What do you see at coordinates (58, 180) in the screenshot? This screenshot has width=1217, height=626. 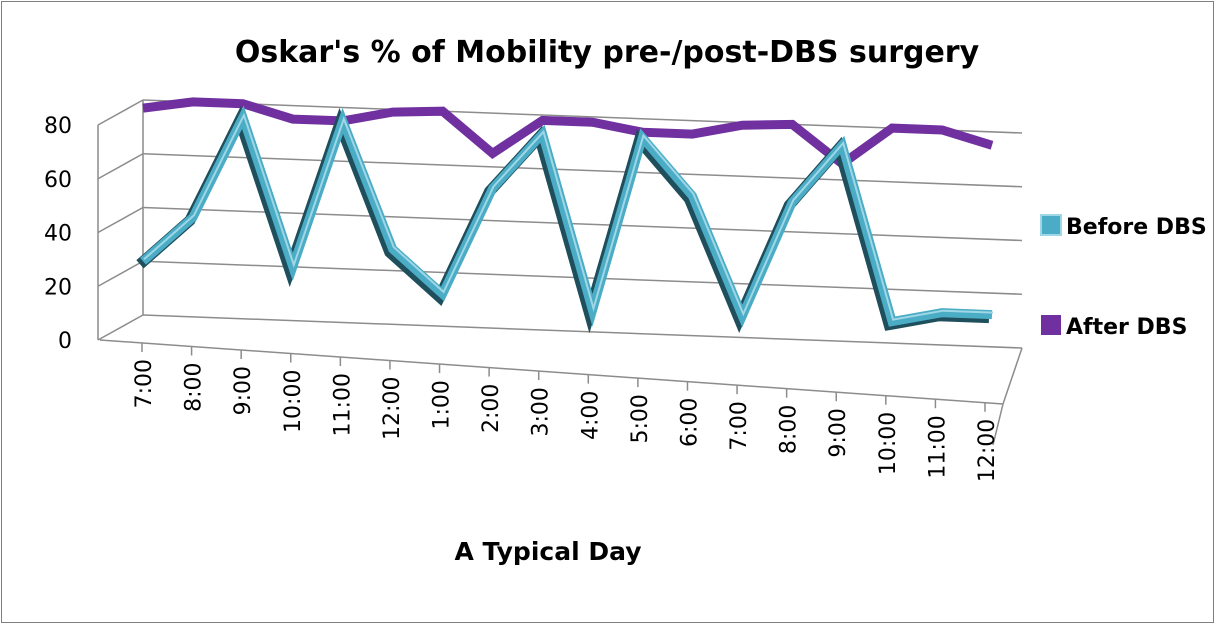 I see `y-tick-label: 60` at bounding box center [58, 180].